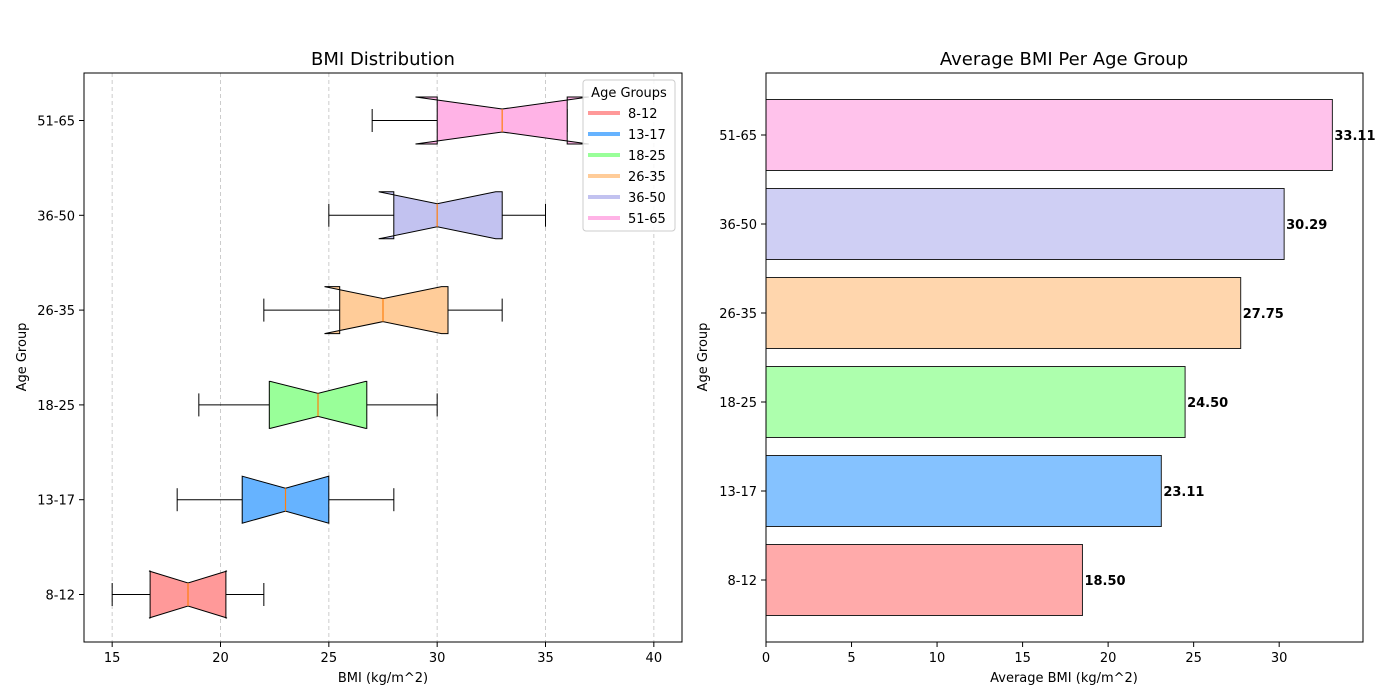 The width and height of the screenshot is (1400, 700). What do you see at coordinates (60, 359) in the screenshot?
I see `boxplot-y-ticks: 8-12 13-17 18-25 26-35 36-50 51-65` at bounding box center [60, 359].